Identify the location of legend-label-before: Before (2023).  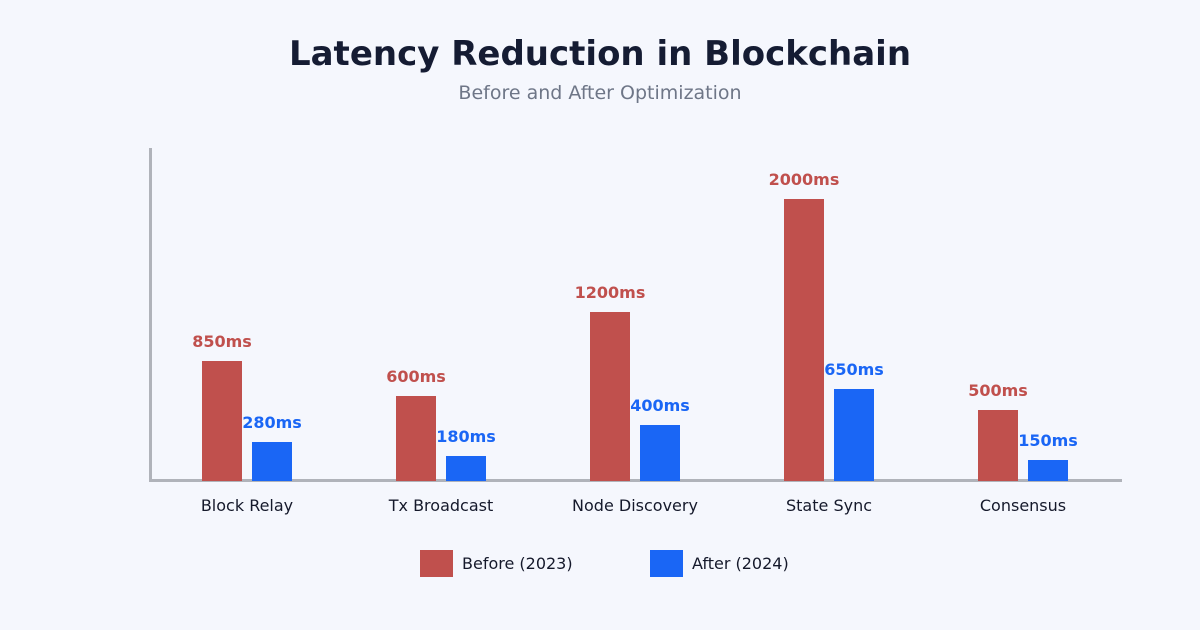
(517, 563).